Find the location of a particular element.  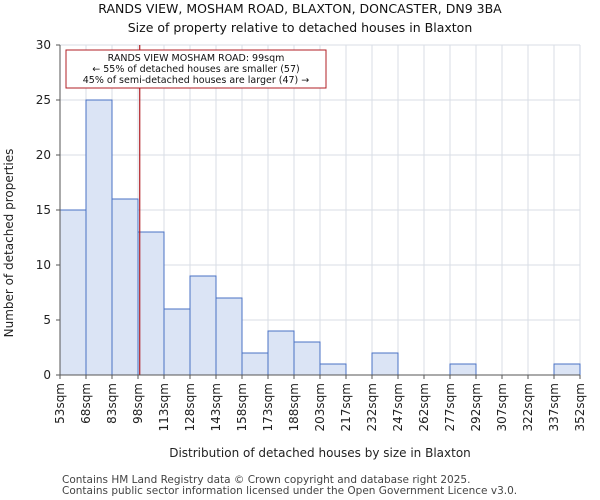

x-tick-label: 143sqm is located at coordinates (216, 407).